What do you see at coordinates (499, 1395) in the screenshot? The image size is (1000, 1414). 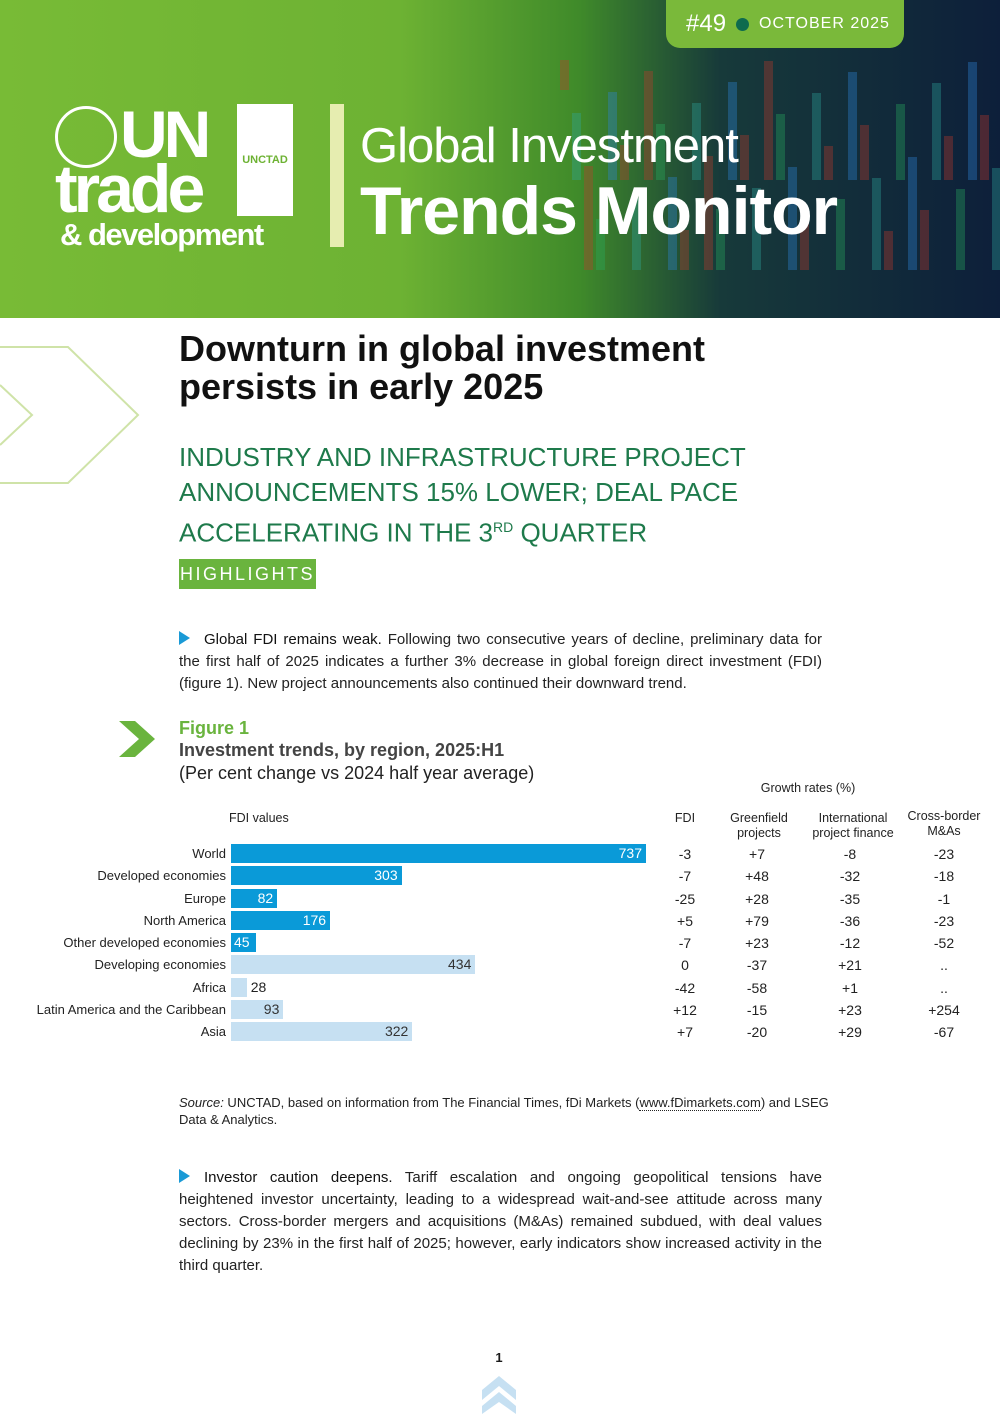 I see `chevron-up-icon` at bounding box center [499, 1395].